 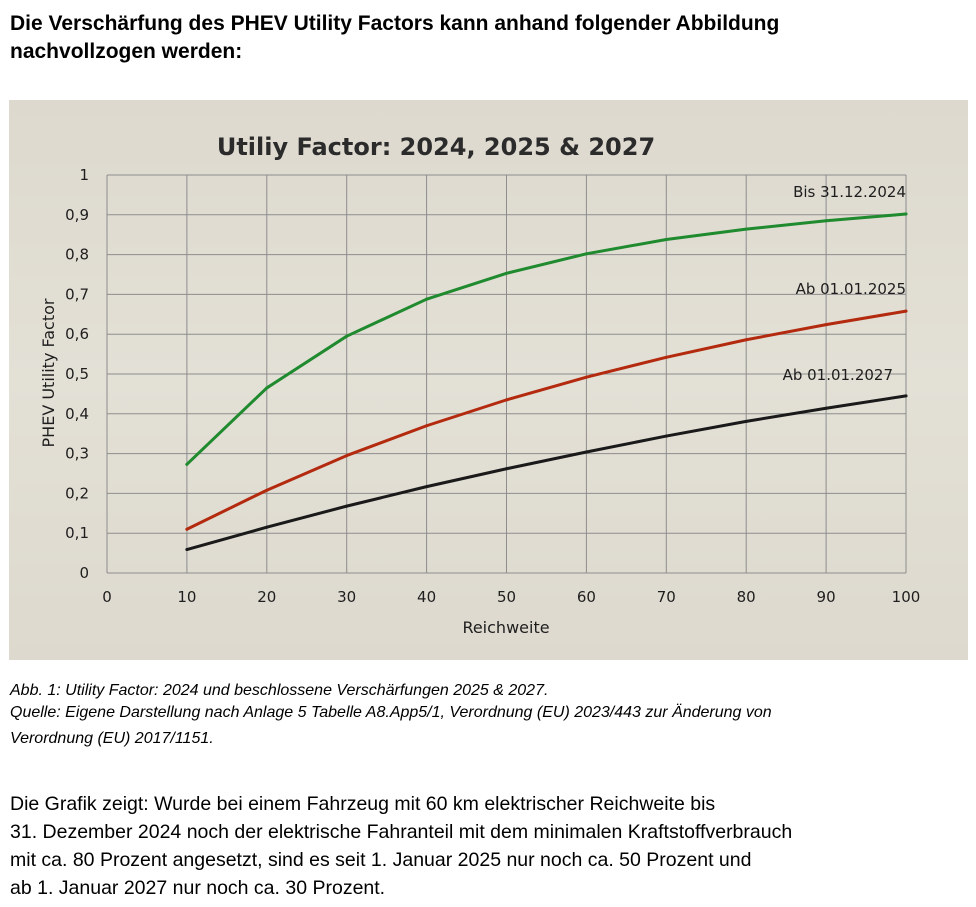 I want to click on y-tick-label: 0,3, so click(x=77, y=454).